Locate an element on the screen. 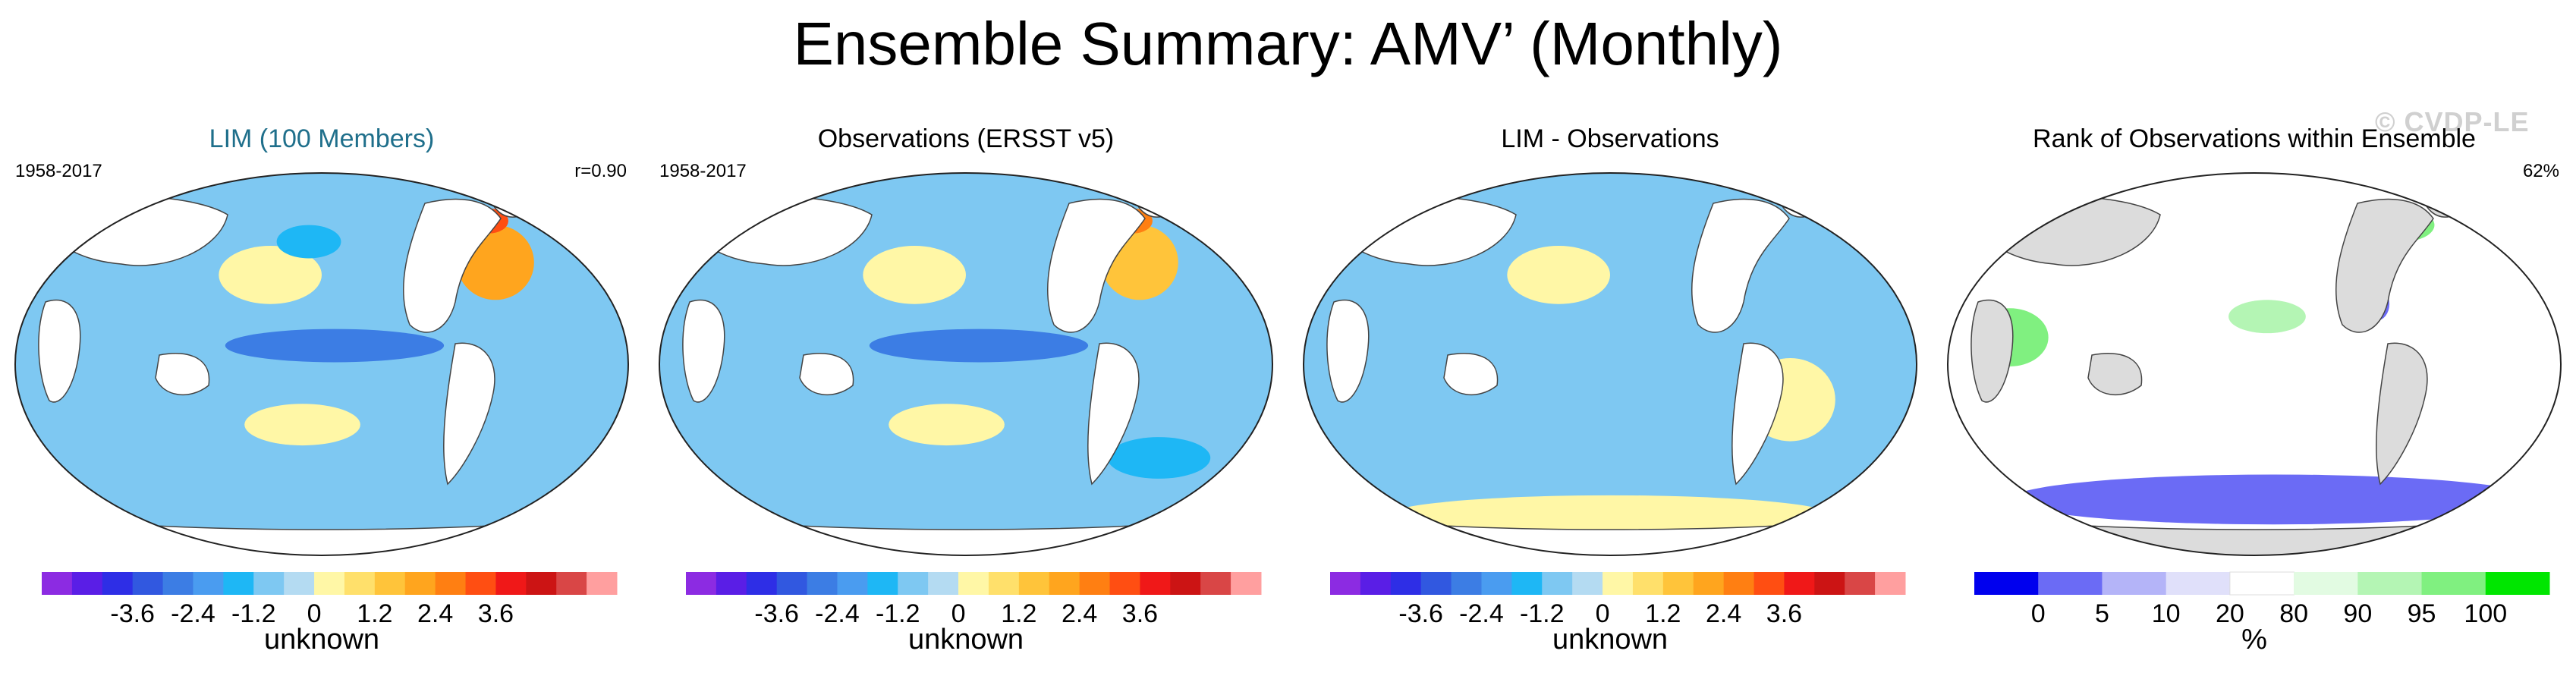  colorbar-label: % is located at coordinates (2254, 640).